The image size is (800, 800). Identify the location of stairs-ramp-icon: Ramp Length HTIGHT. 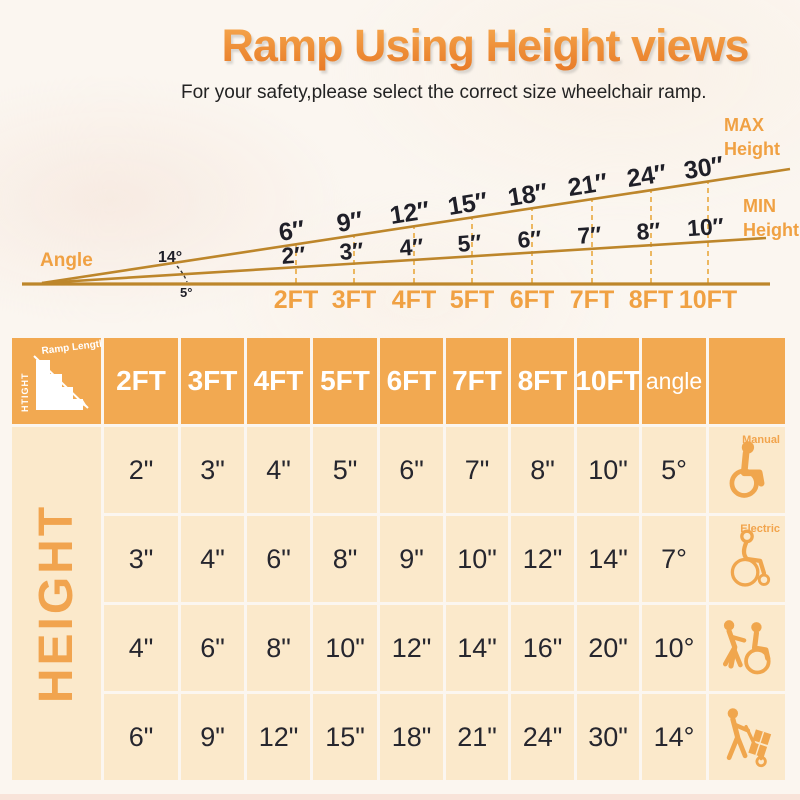
(63, 375).